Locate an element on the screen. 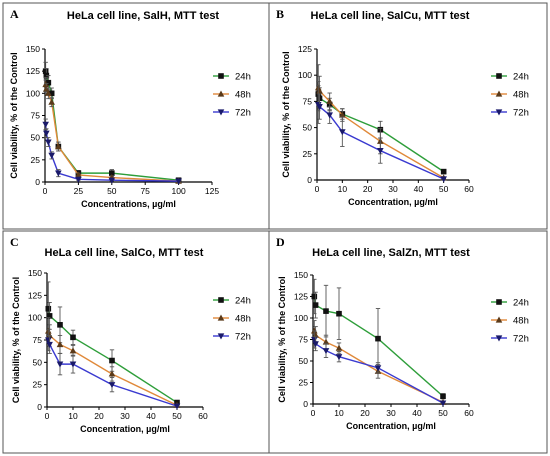  x-tick-label: 75 is located at coordinates (145, 191).